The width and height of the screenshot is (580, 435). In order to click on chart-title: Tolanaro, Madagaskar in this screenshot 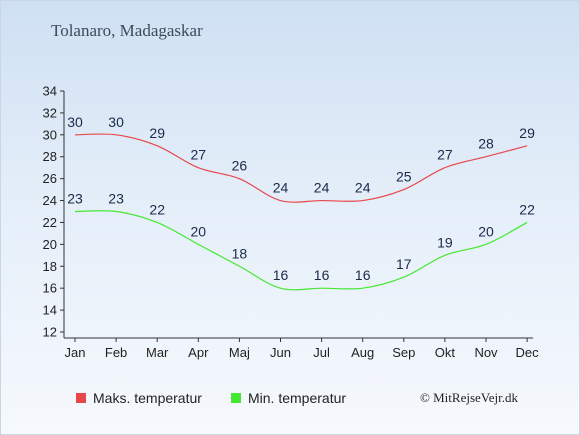, I will do `click(127, 30)`.